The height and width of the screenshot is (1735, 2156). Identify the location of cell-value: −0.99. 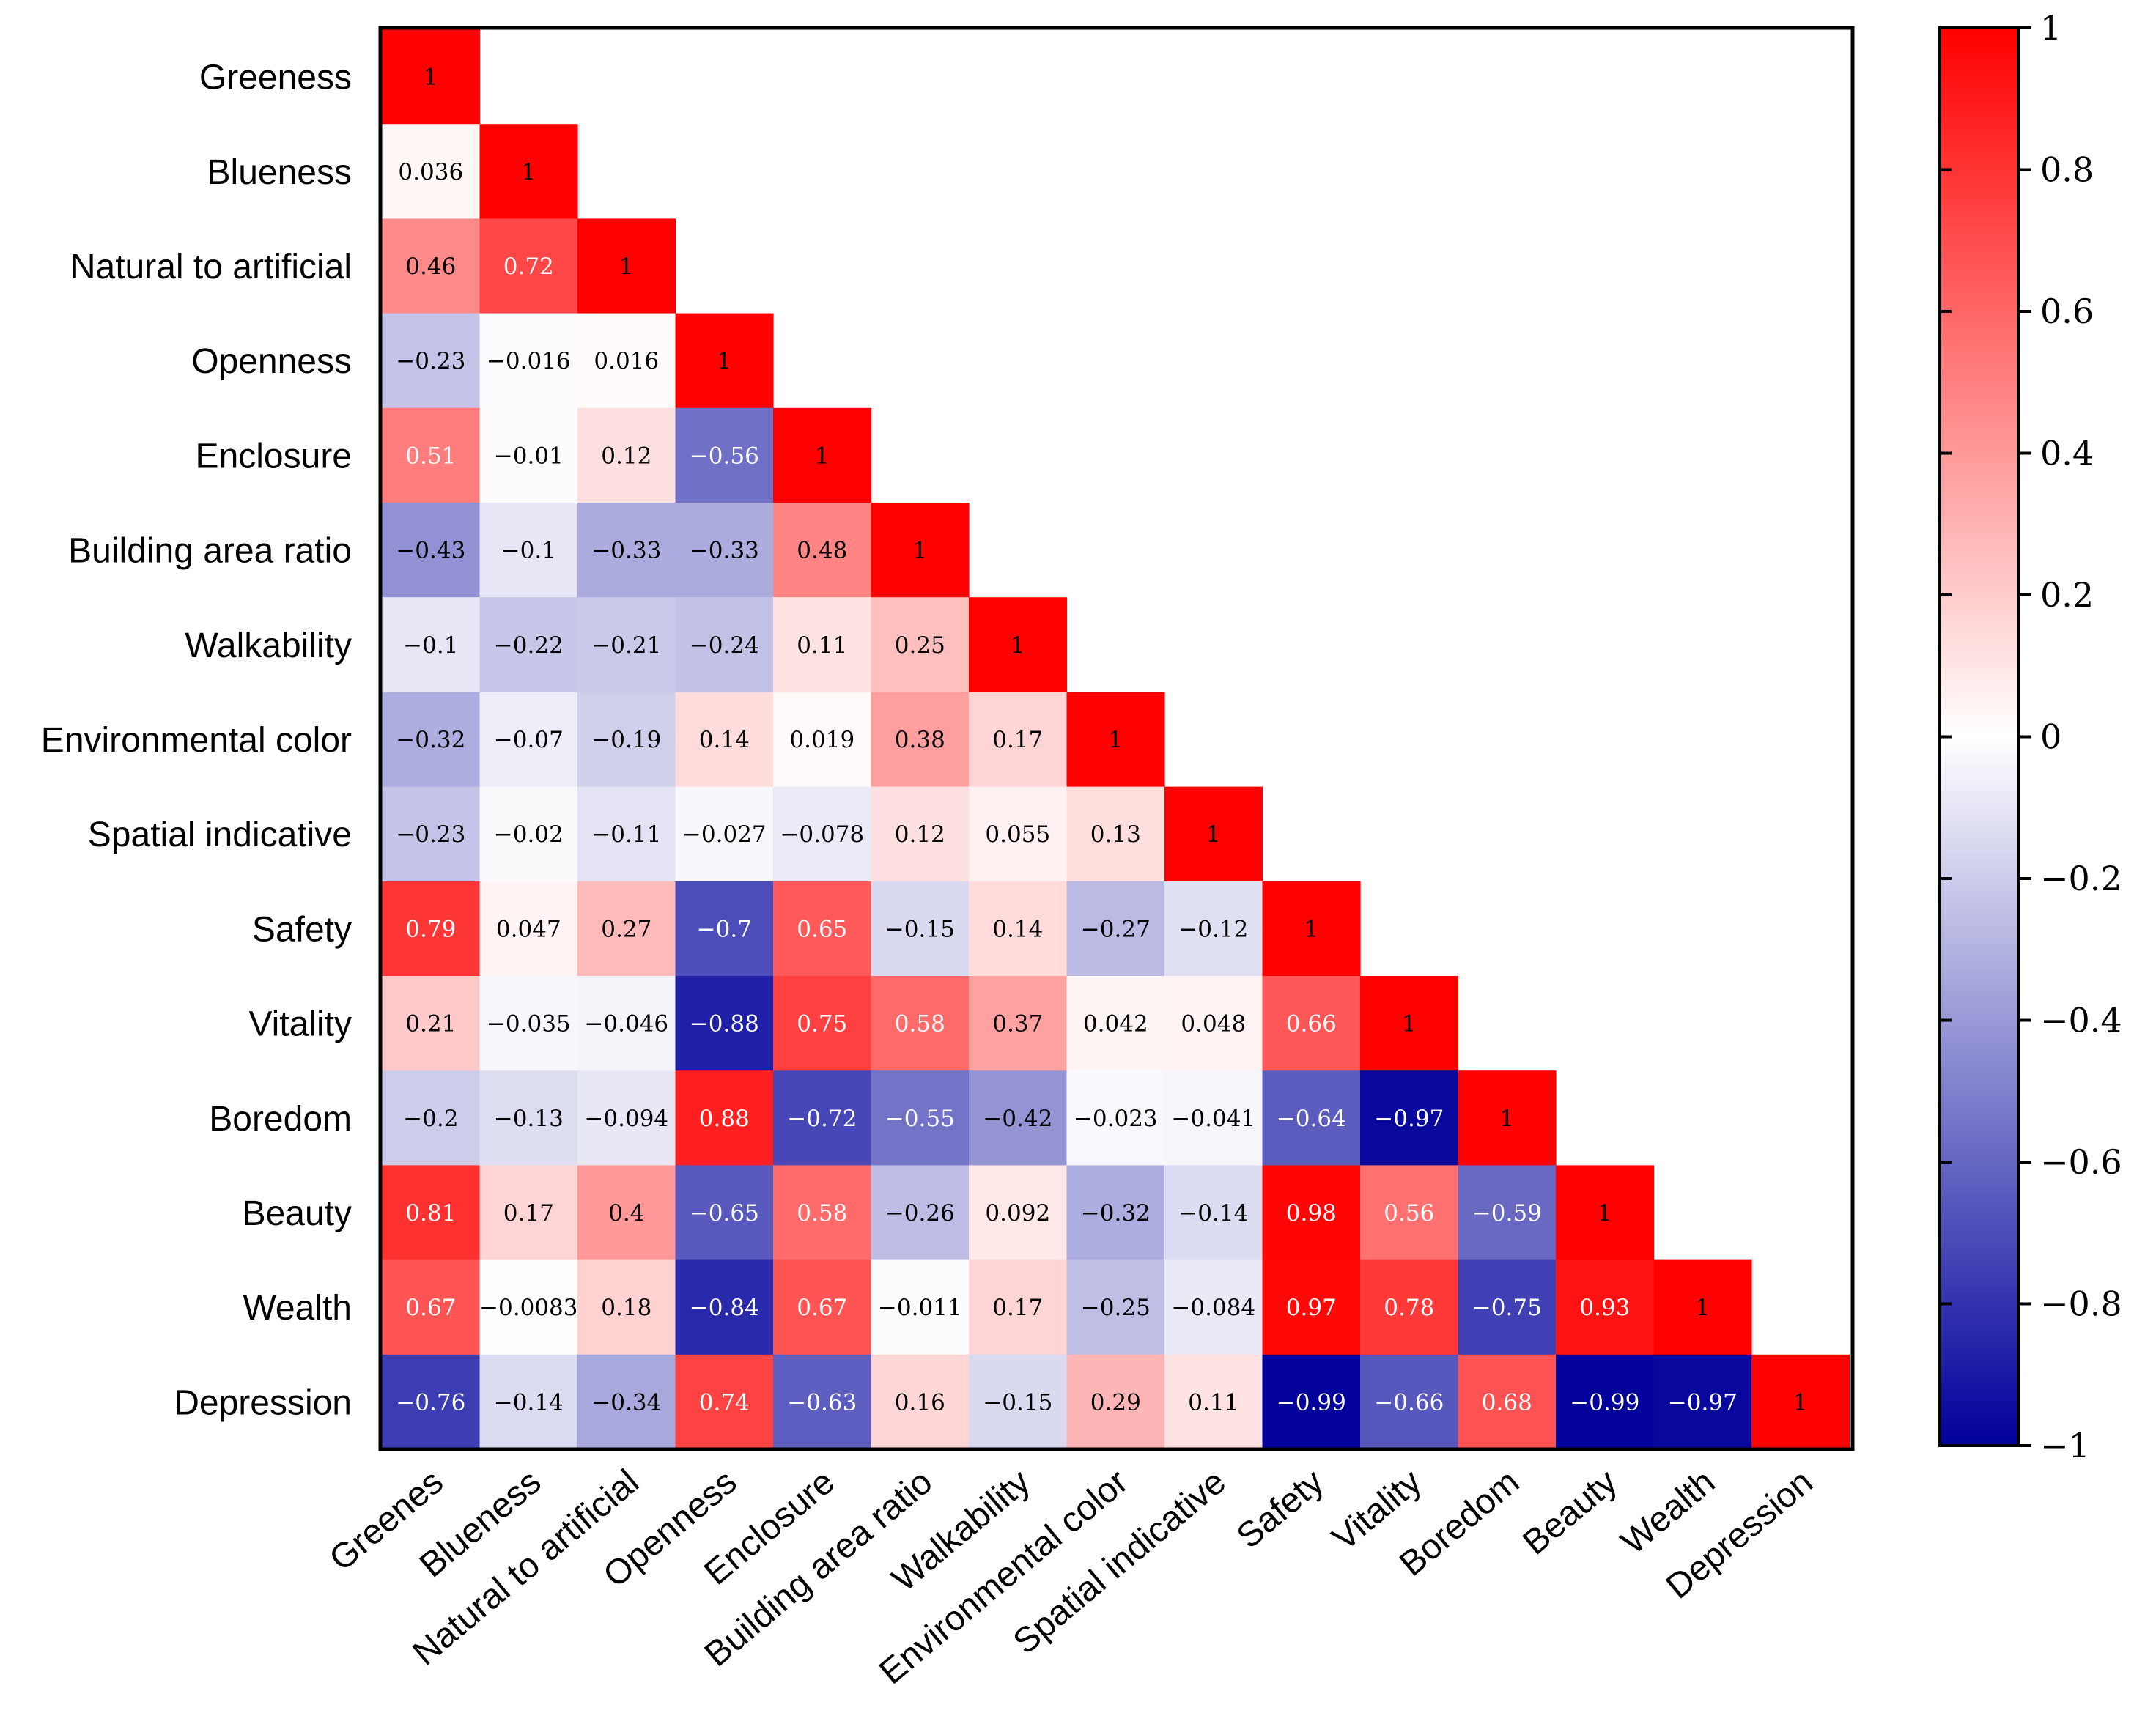
(1604, 1402).